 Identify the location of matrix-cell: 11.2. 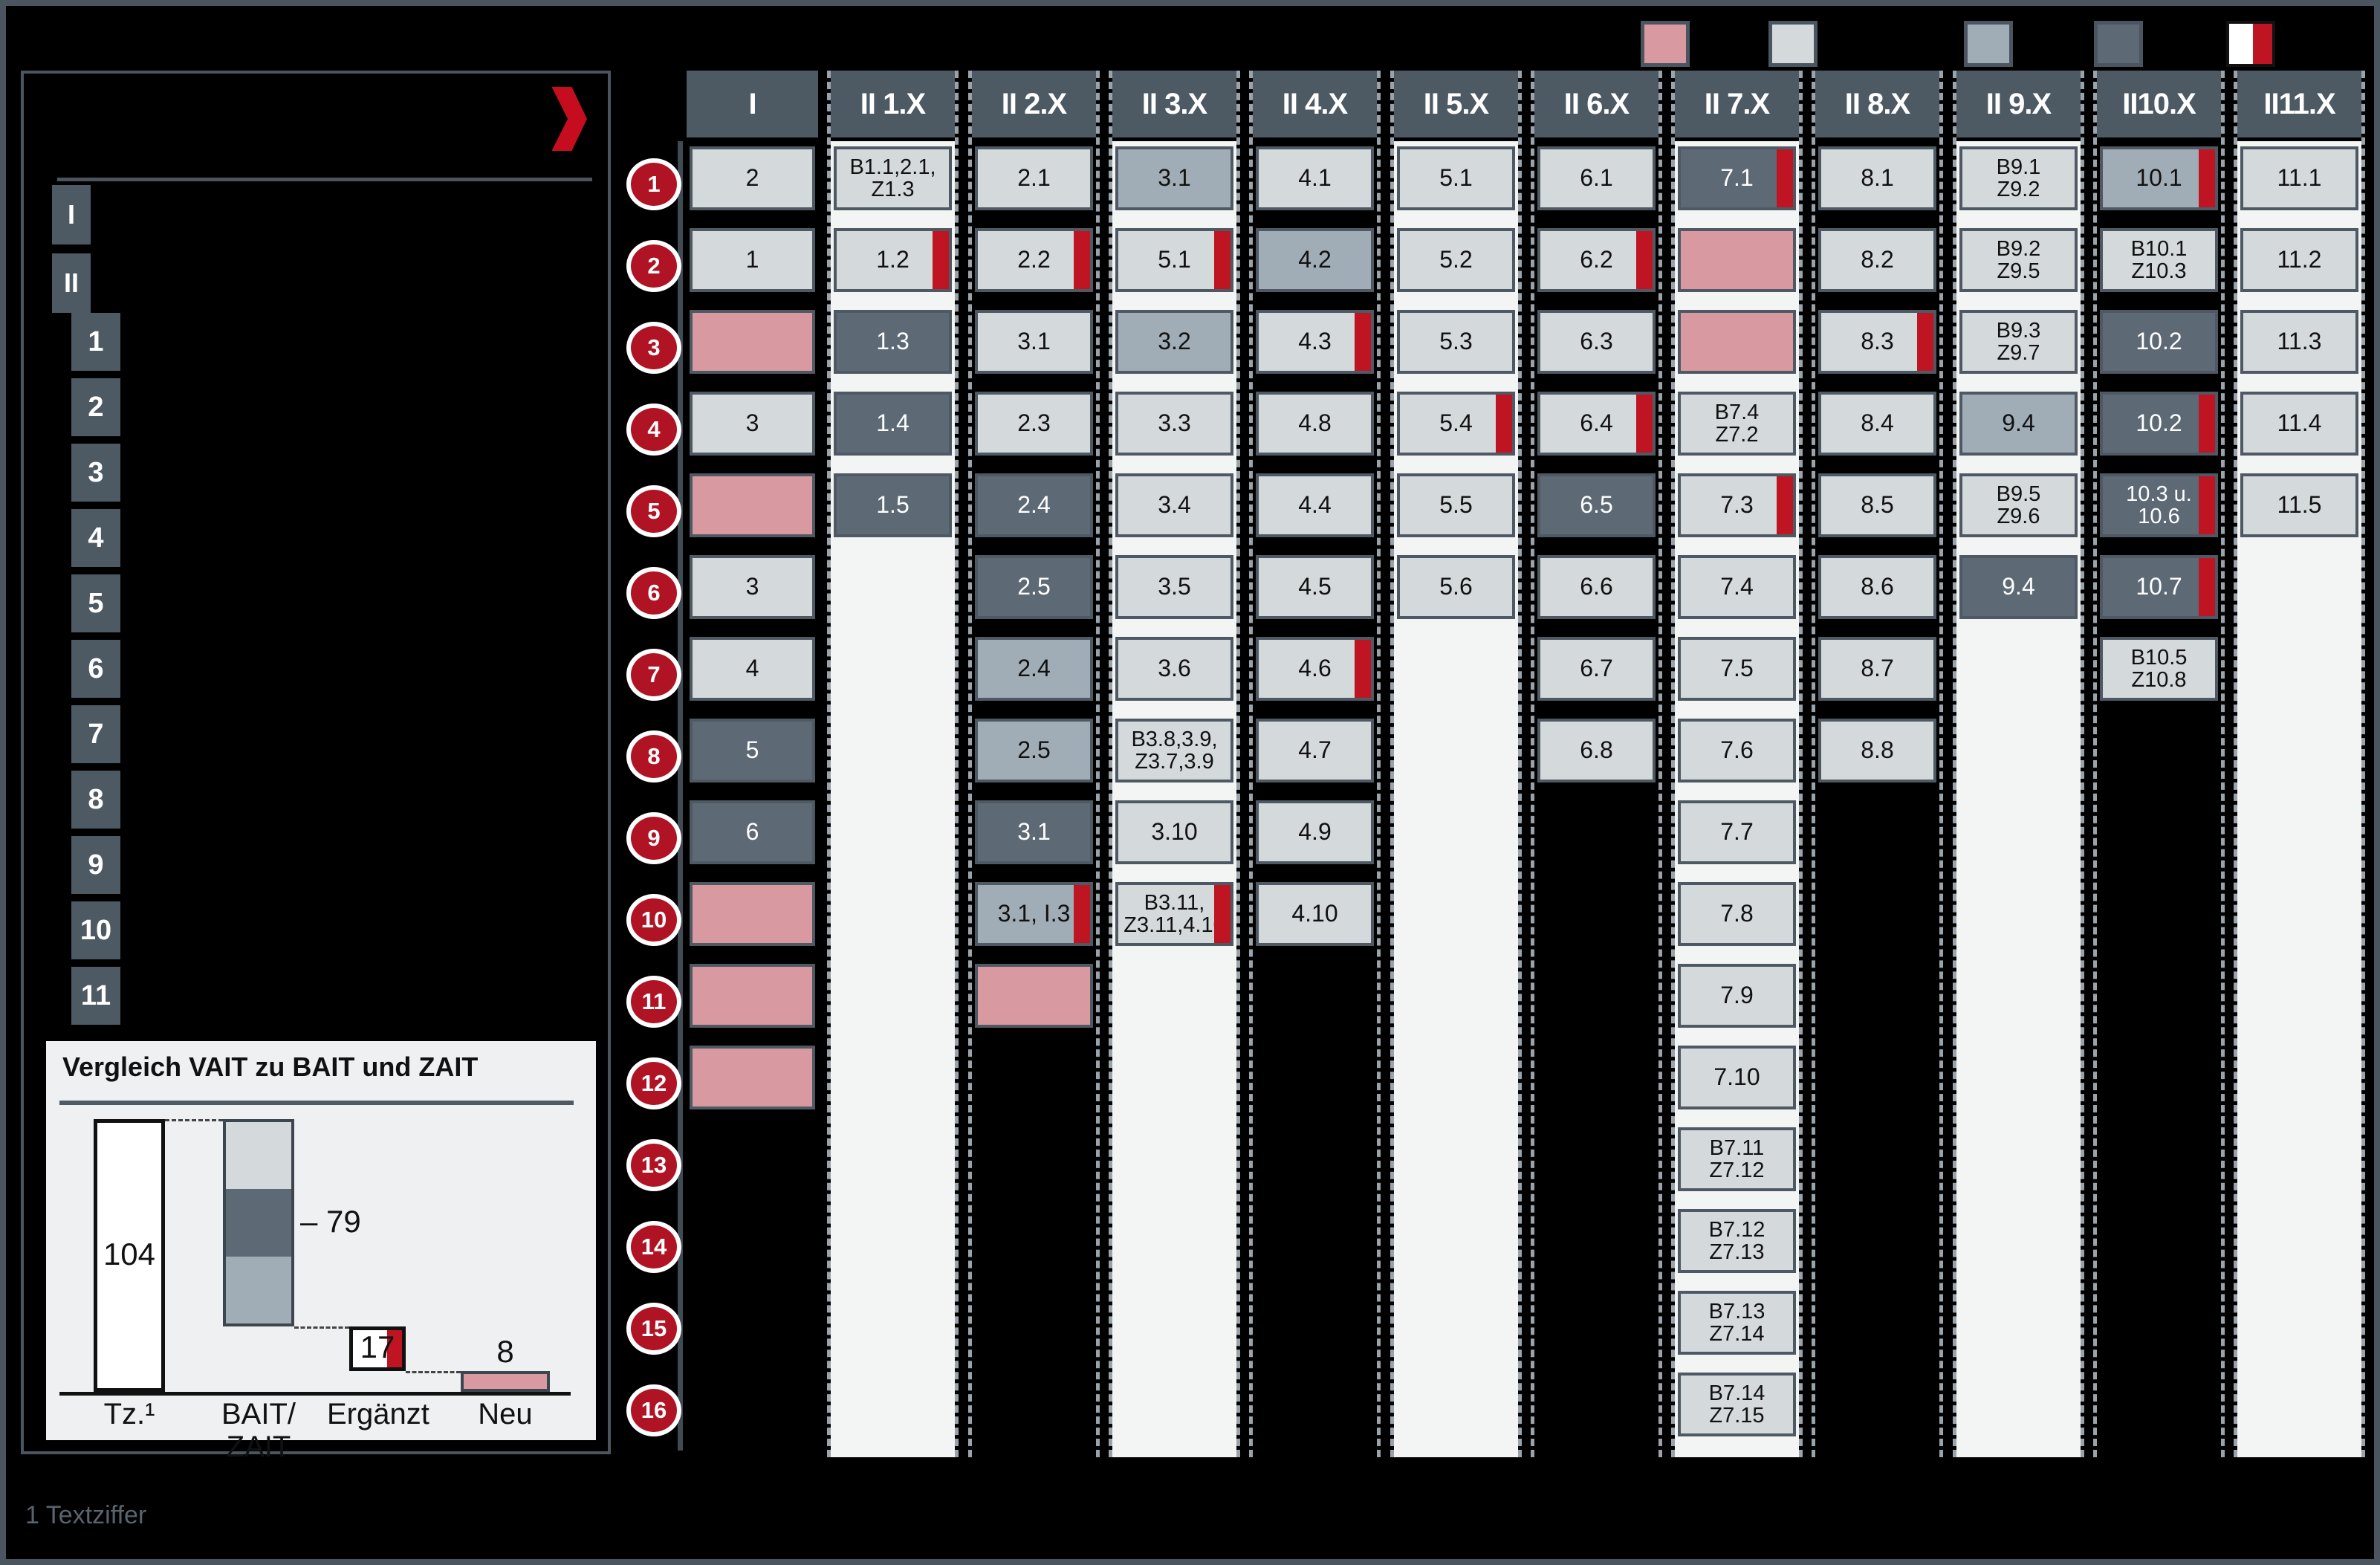
(2299, 260).